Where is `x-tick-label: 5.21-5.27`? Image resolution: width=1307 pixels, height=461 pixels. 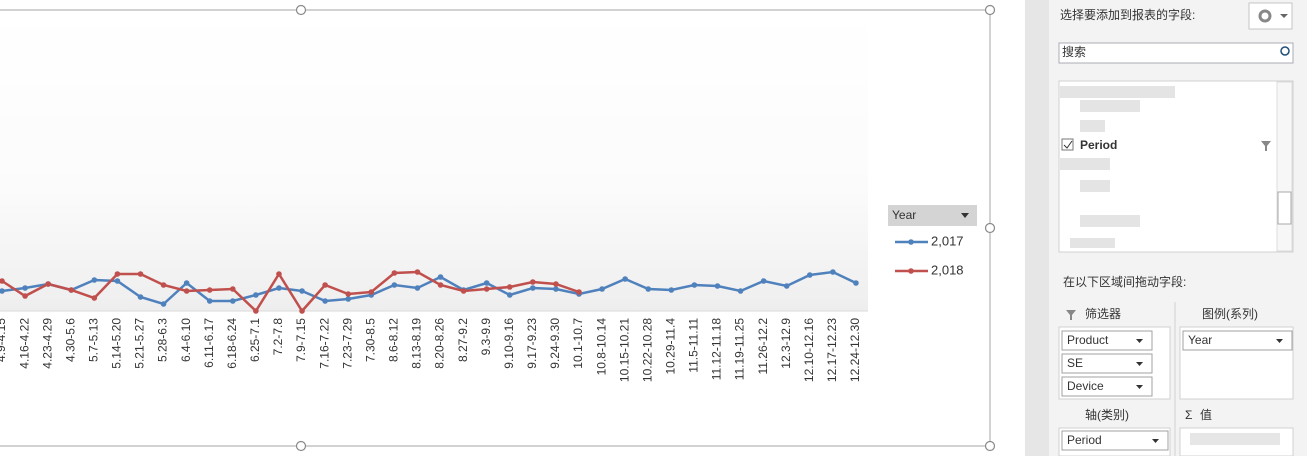
x-tick-label: 5.21-5.27 is located at coordinates (140, 343).